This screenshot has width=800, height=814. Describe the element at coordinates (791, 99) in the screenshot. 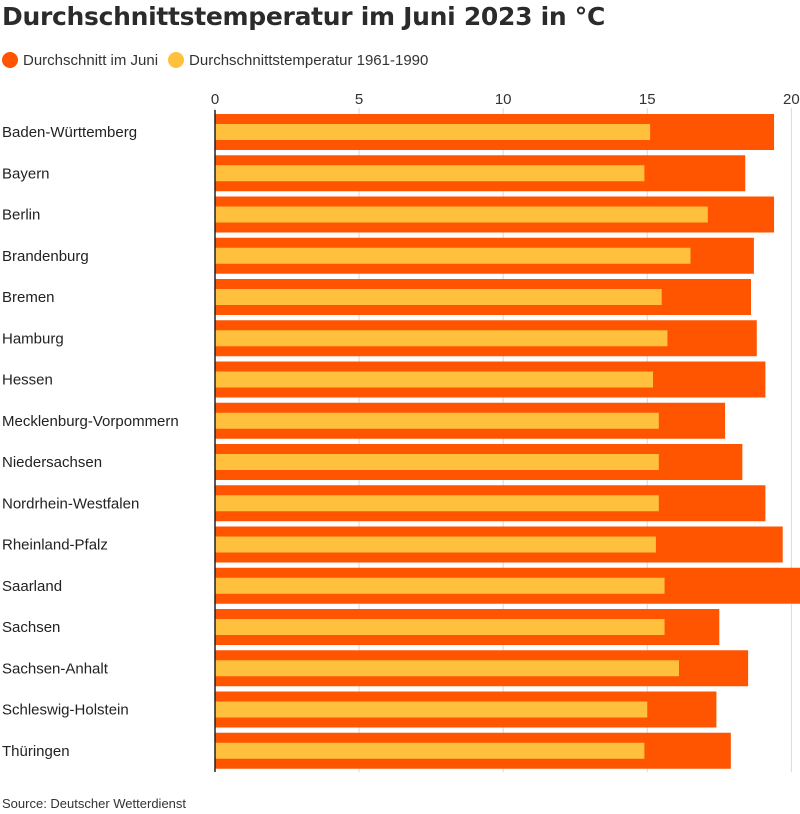

I see `x-tick-label: 20` at that location.